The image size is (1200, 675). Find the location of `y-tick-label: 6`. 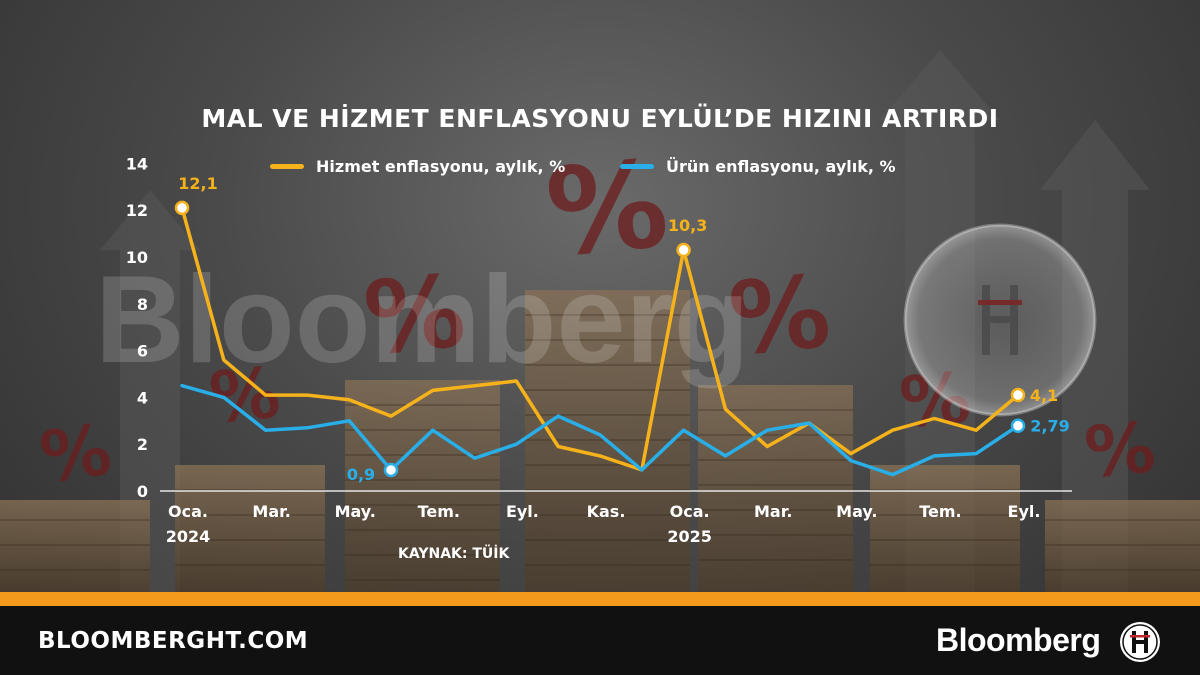

y-tick-label: 6 is located at coordinates (142, 351).